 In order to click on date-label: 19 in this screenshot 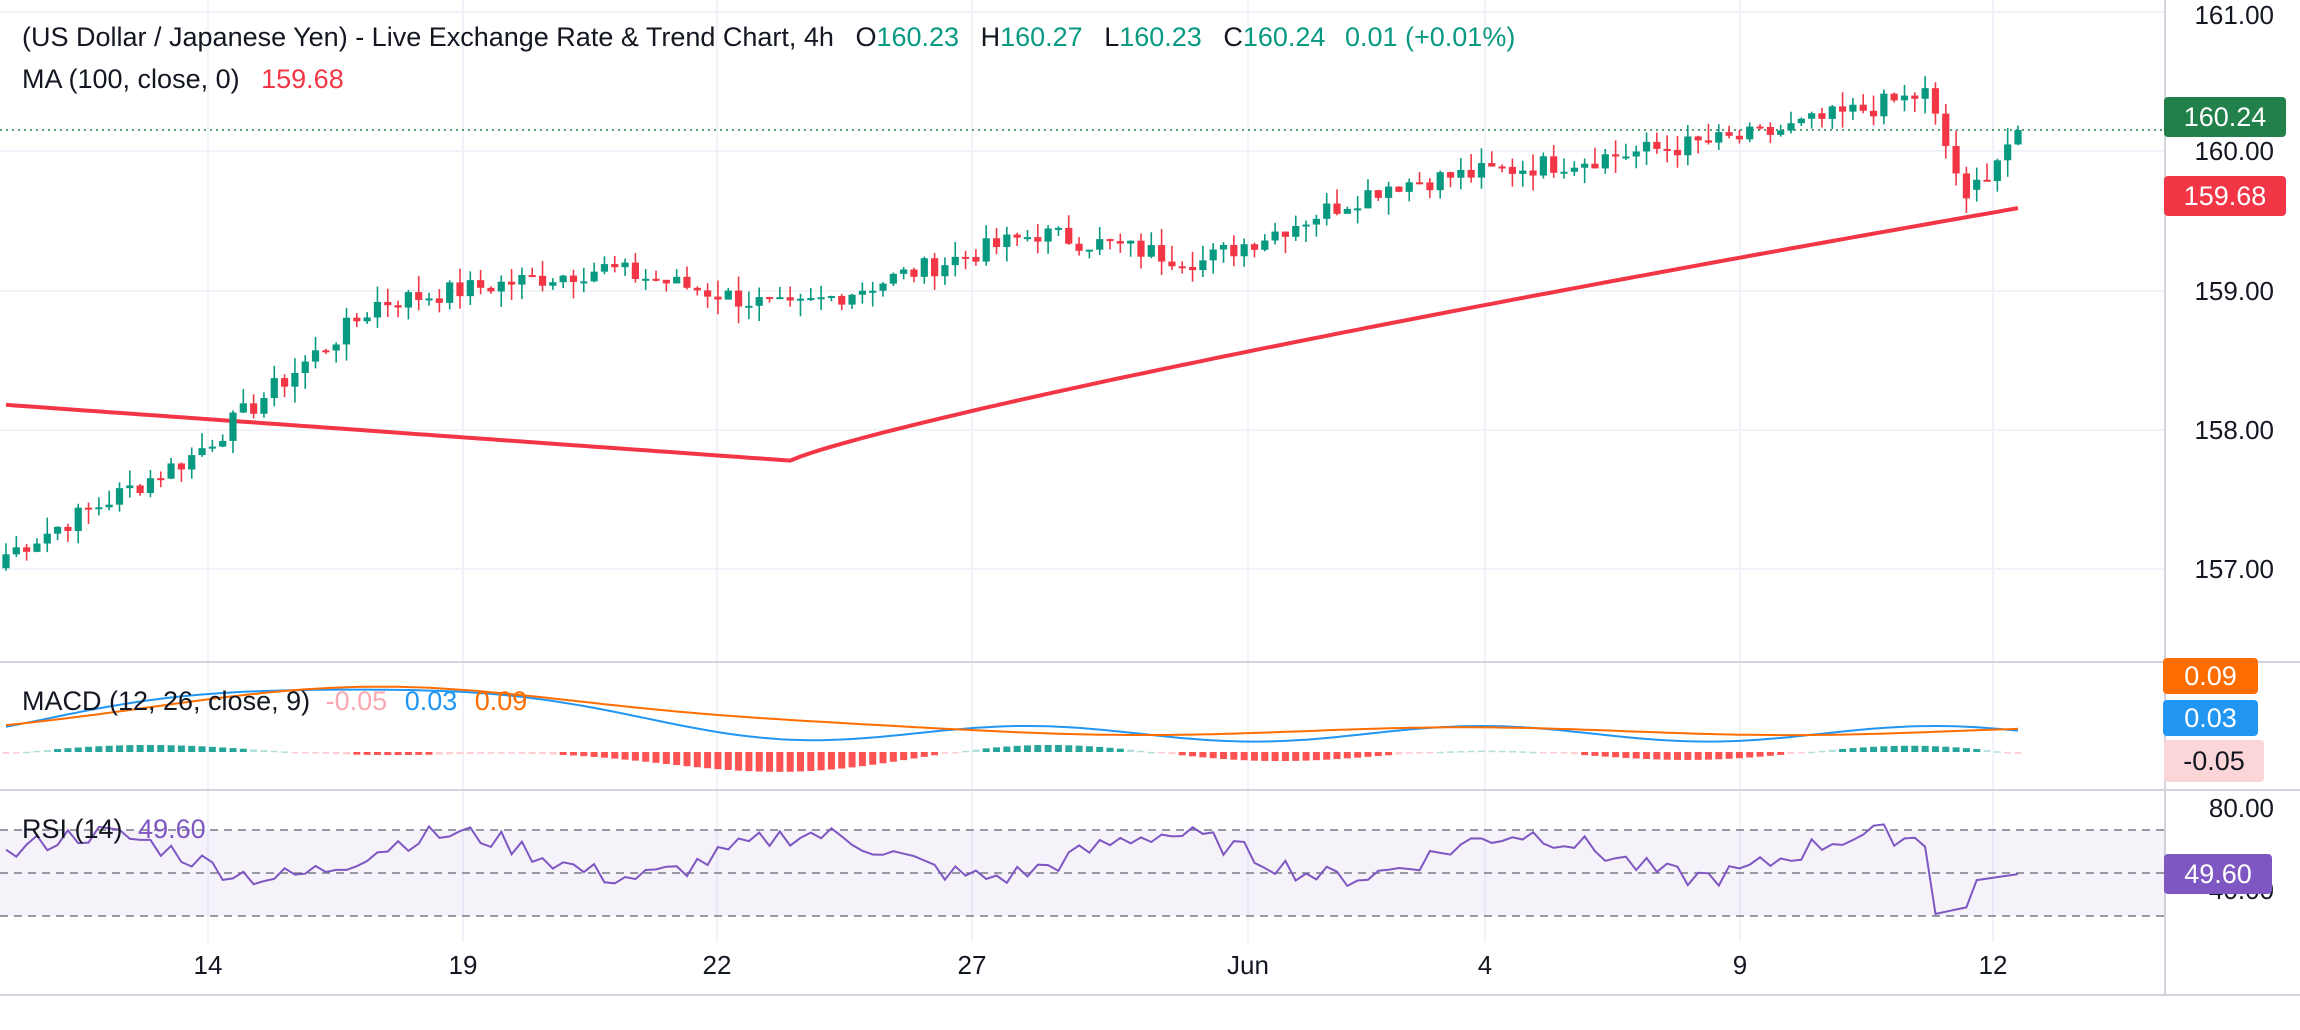, I will do `click(463, 965)`.